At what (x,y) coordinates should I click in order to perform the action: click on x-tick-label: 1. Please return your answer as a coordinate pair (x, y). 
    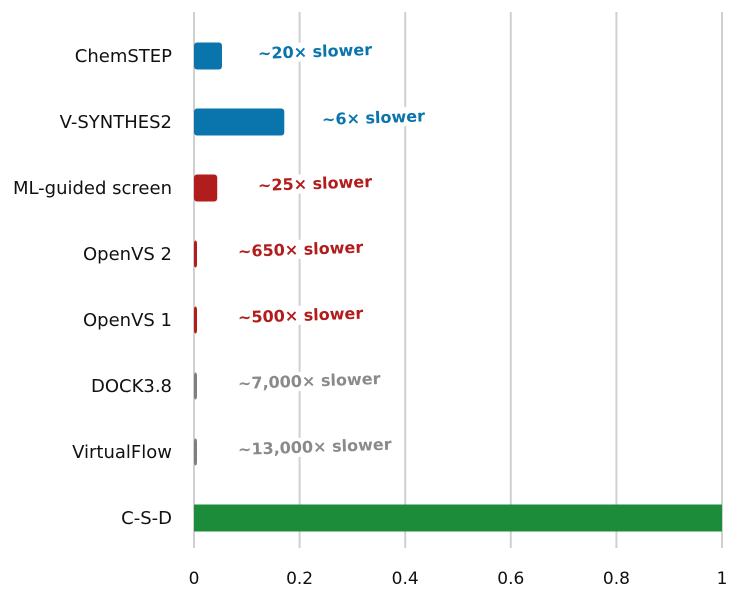
    Looking at the image, I should click on (722, 579).